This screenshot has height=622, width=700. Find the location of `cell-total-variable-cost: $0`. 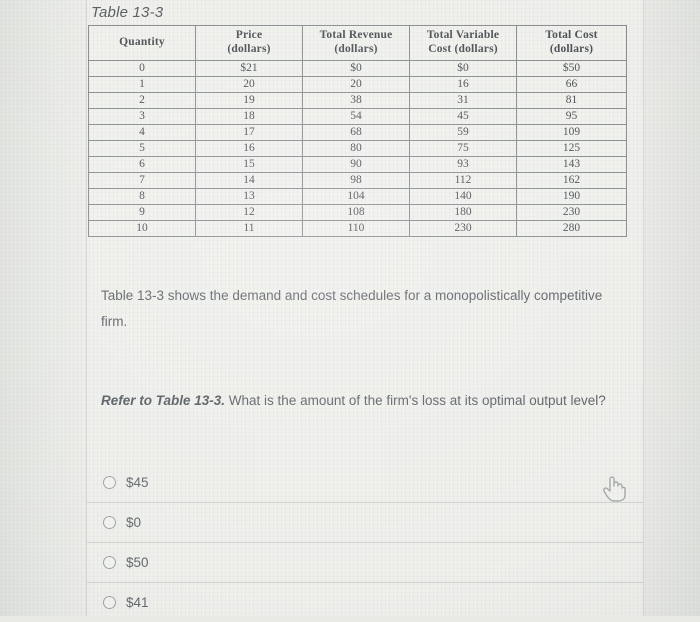

cell-total-variable-cost: $0 is located at coordinates (463, 68).